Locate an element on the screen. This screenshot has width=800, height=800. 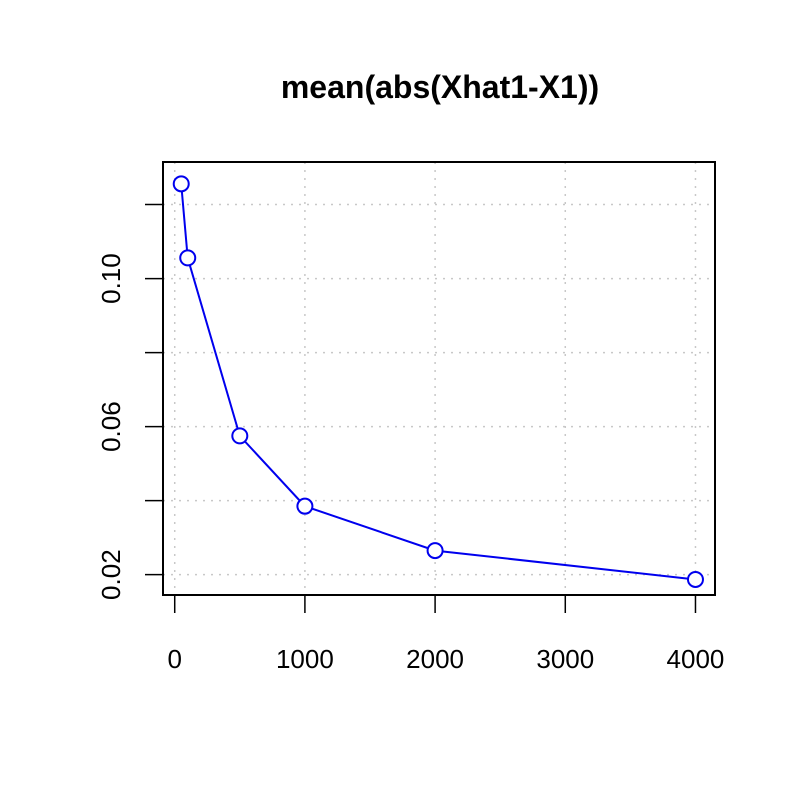
x-tick-label: 1000 is located at coordinates (305, 659).